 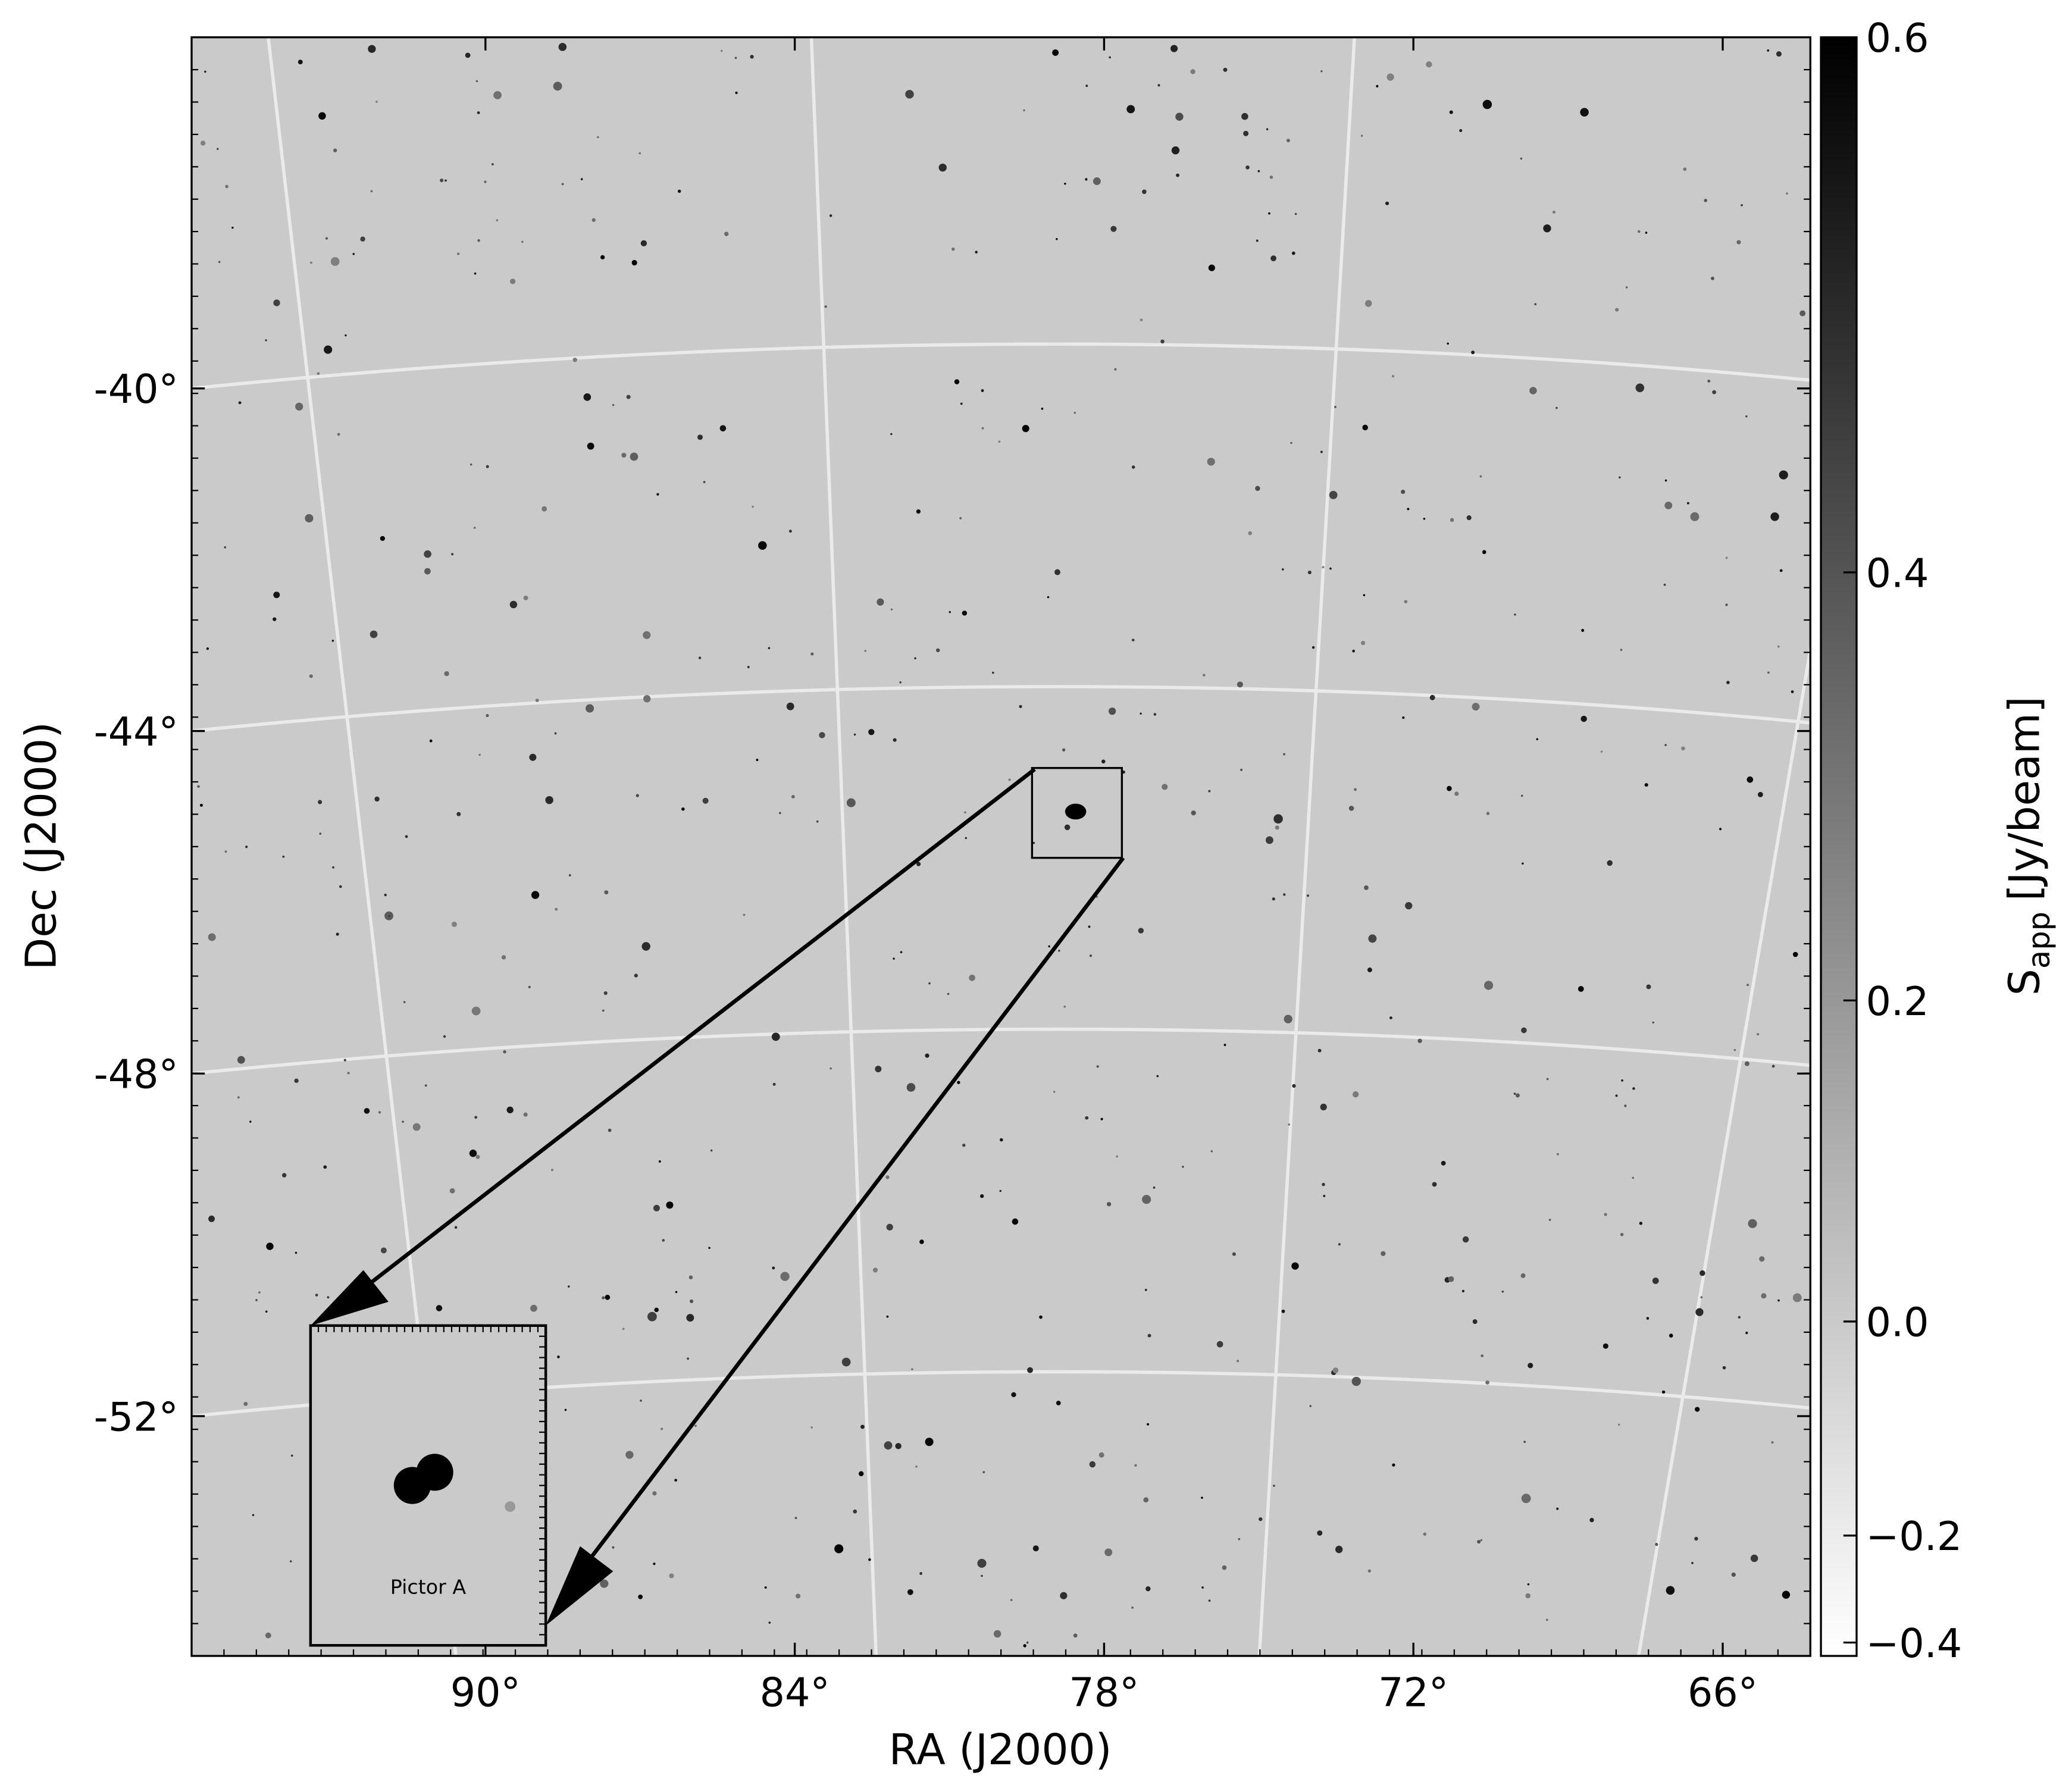 I want to click on x-tick-label: 84°, so click(x=795, y=1692).